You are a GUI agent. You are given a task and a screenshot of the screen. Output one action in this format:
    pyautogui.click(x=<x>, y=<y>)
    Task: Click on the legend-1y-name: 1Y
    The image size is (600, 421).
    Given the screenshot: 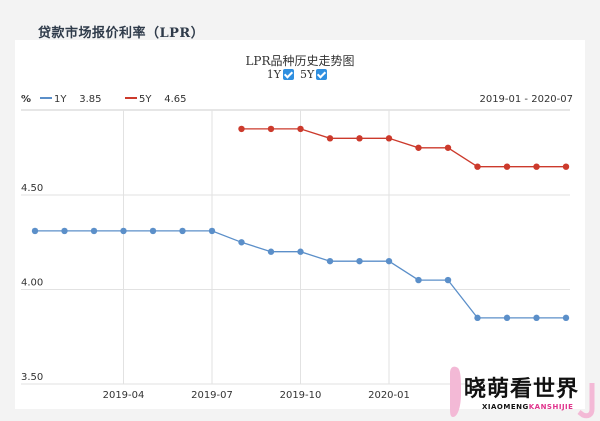 What is the action you would take?
    pyautogui.click(x=60, y=99)
    